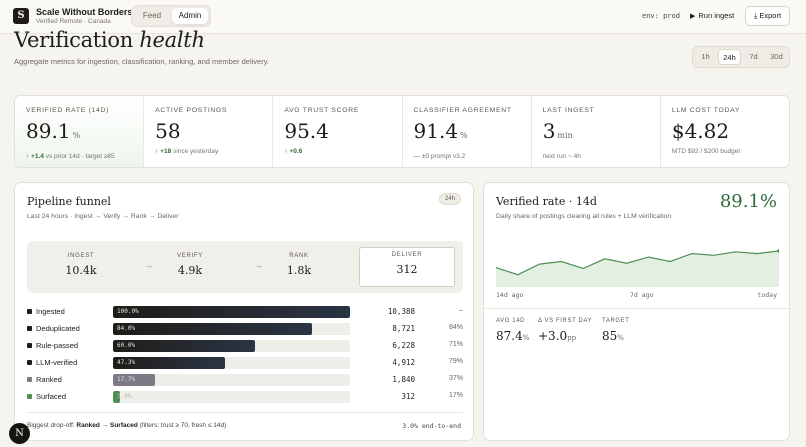 This screenshot has height=447, width=806. Describe the element at coordinates (706, 110) in the screenshot. I see `kpi-label: LLM COST TODAY` at that location.